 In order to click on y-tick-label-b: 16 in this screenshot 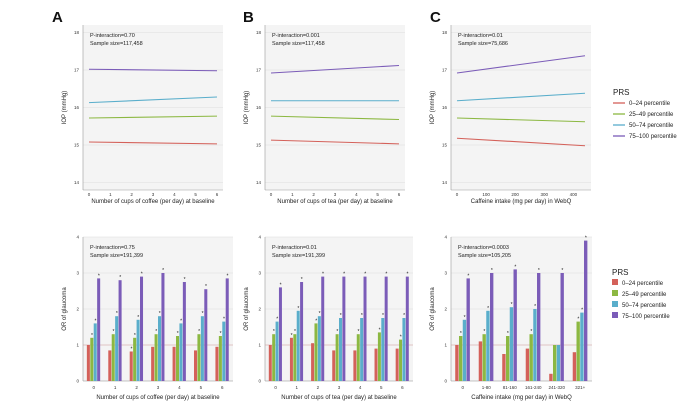, I will do `click(259, 107)`.